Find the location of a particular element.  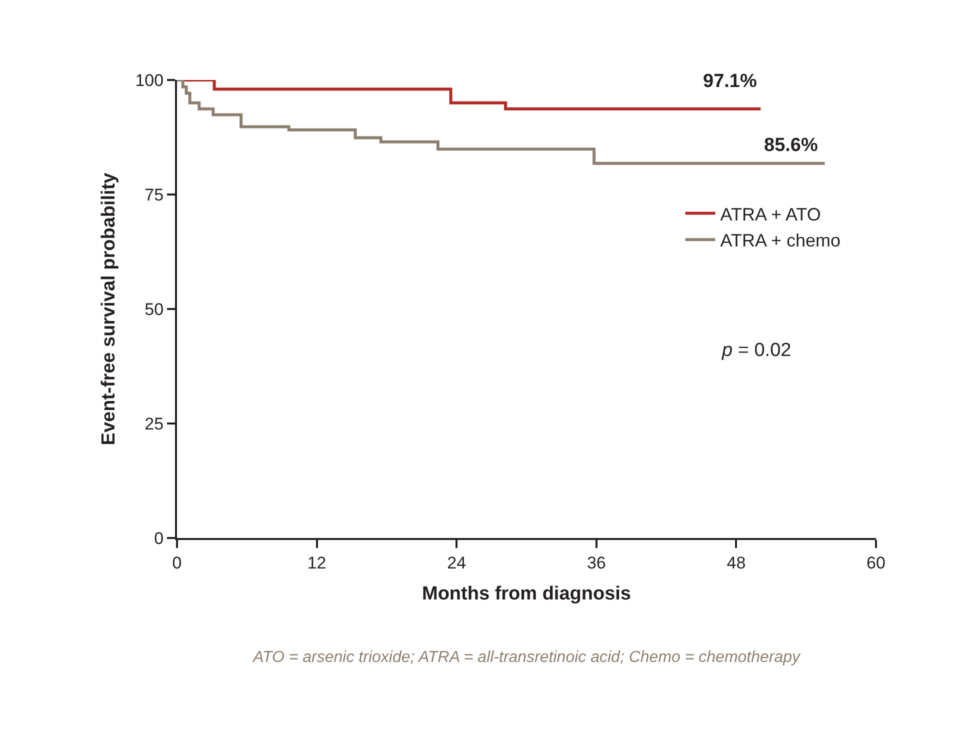

x-tick-label: 24 is located at coordinates (456, 562).